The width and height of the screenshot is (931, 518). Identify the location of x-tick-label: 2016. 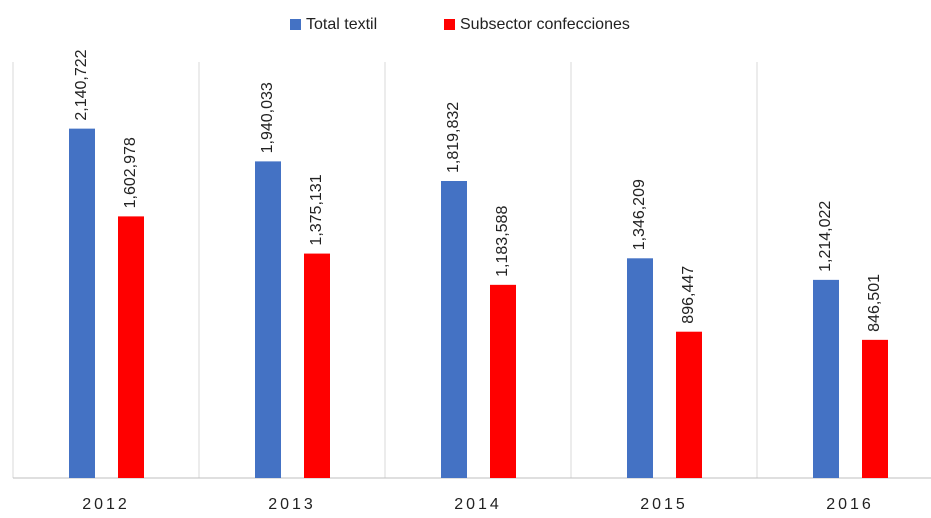
(850, 504).